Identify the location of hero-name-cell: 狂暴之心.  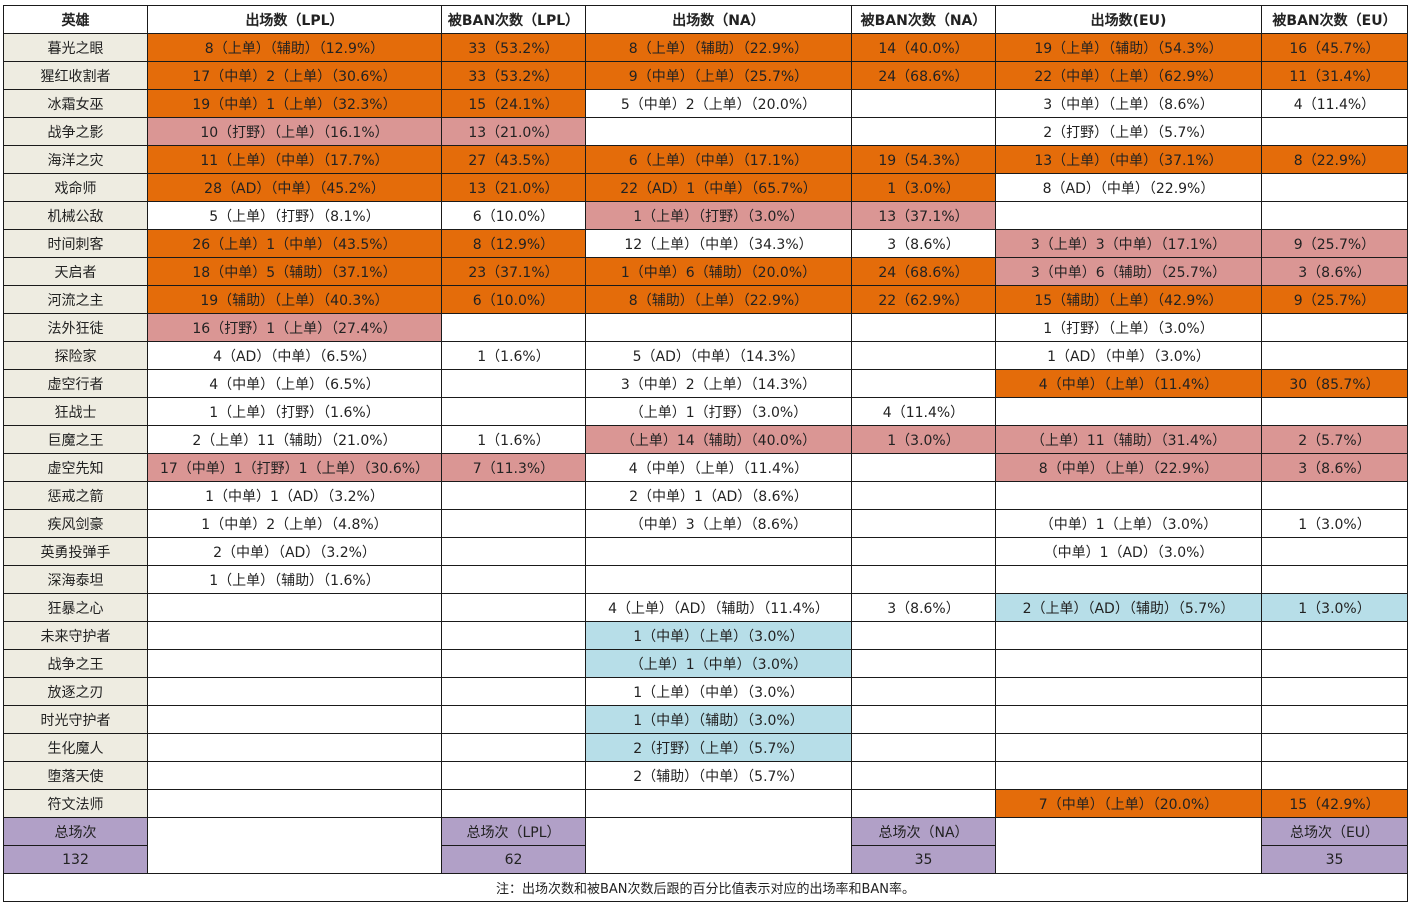
(75, 607).